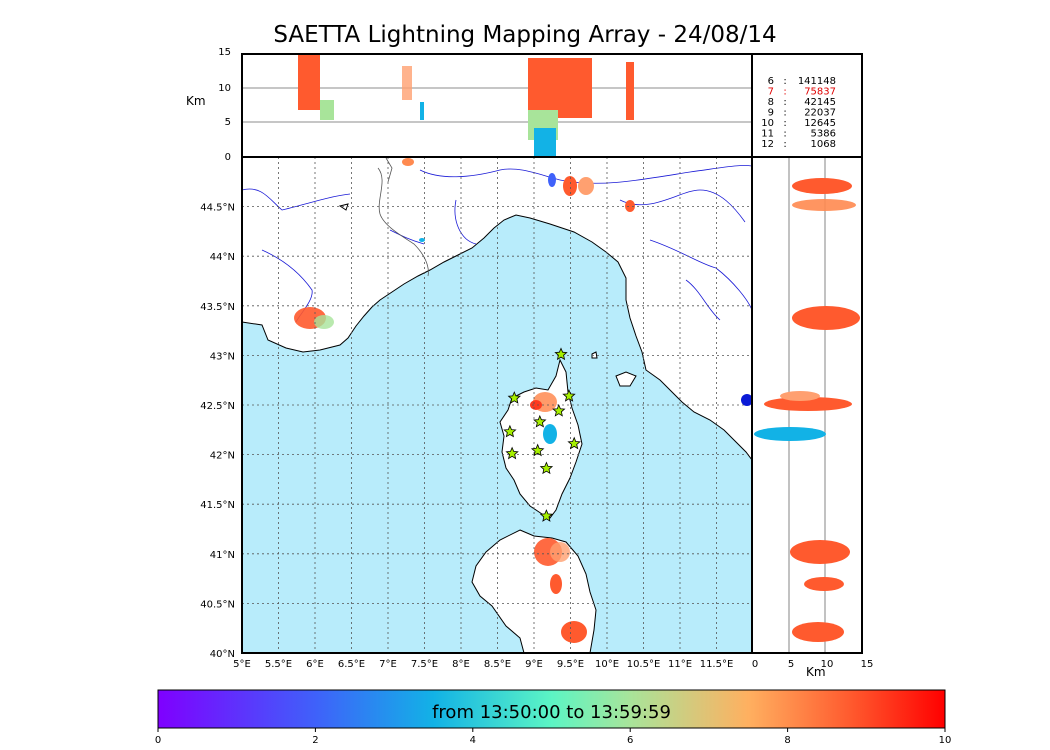  What do you see at coordinates (570, 664) in the screenshot?
I see `lon-tick-label: 9.5°E` at bounding box center [570, 664].